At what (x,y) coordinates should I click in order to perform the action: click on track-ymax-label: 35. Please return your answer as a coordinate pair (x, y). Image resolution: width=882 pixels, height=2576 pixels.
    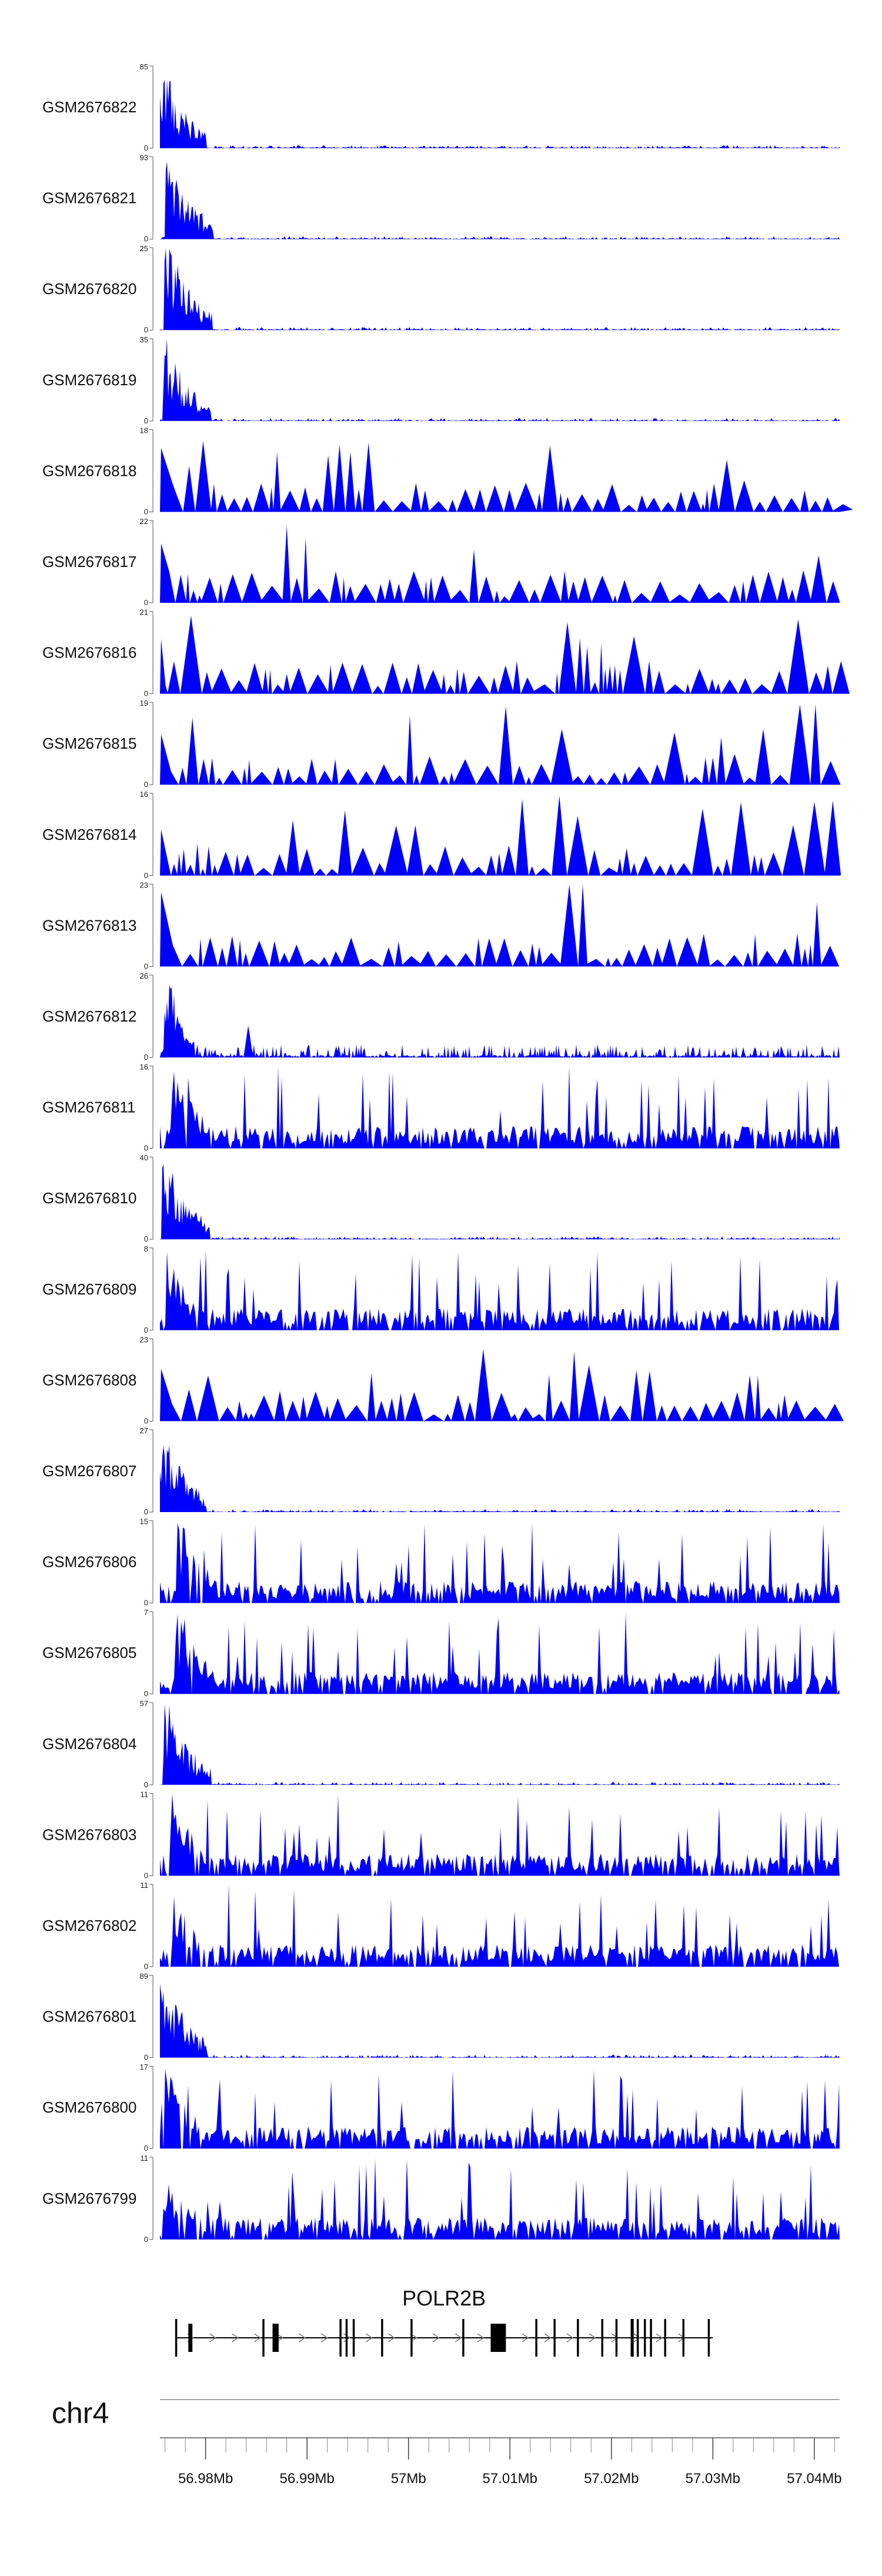
    Looking at the image, I should click on (144, 339).